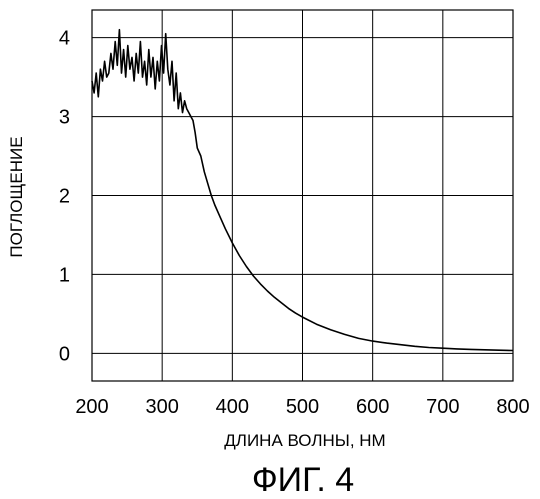 The image size is (540, 499). Describe the element at coordinates (512, 407) in the screenshot. I see `x-tick-label: 800` at that location.